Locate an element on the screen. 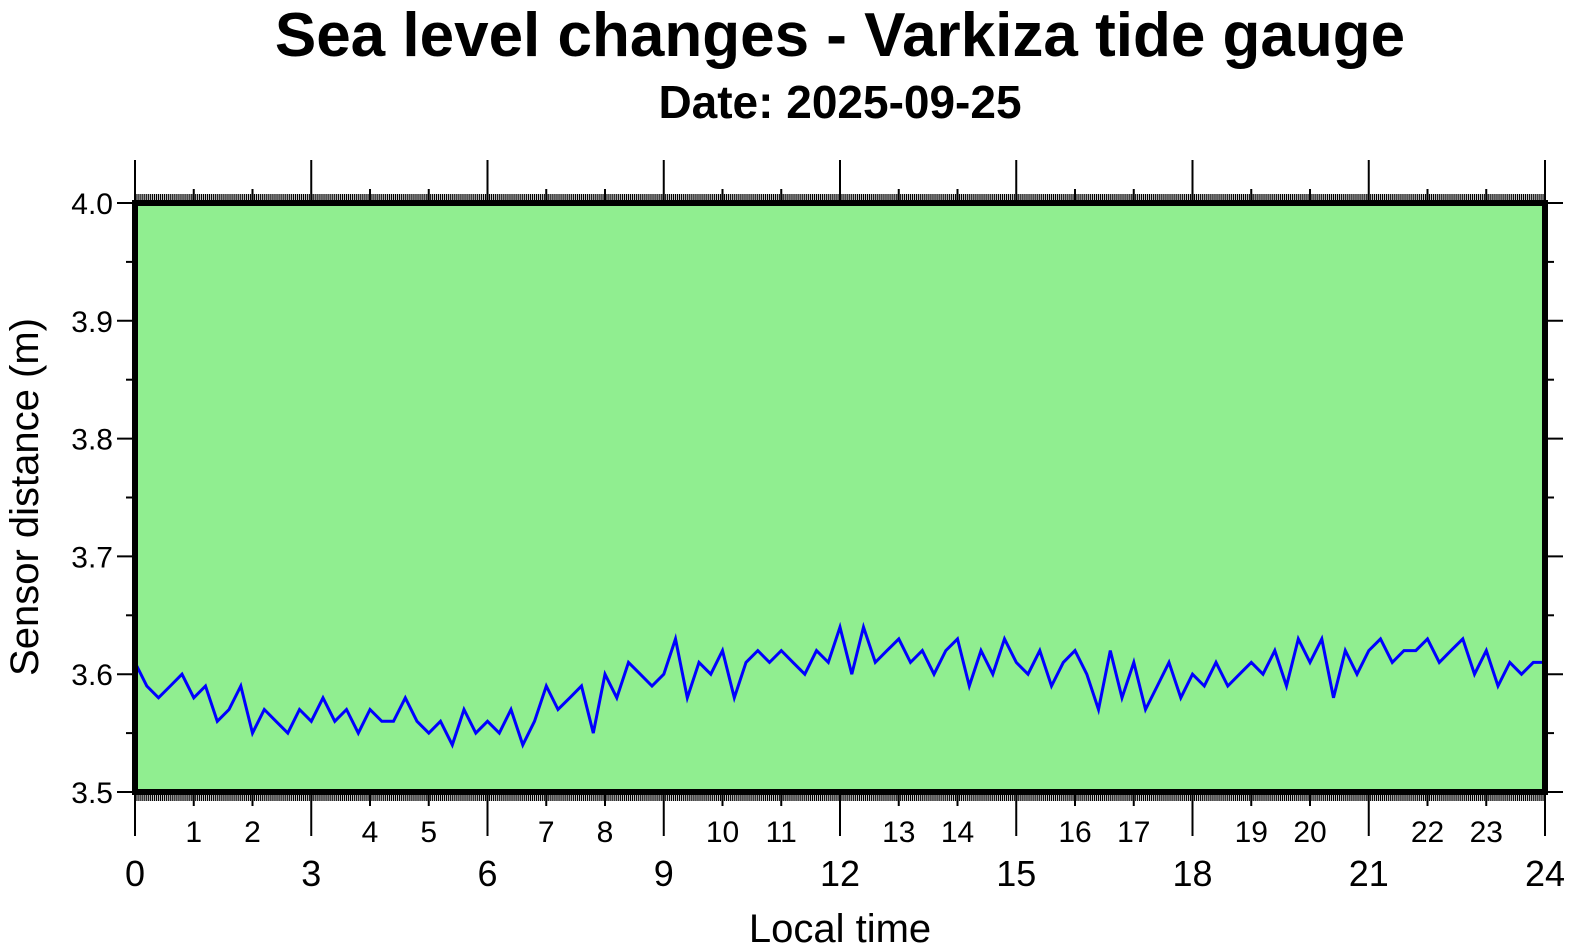  x-major-tick-label: 0 is located at coordinates (135, 873).